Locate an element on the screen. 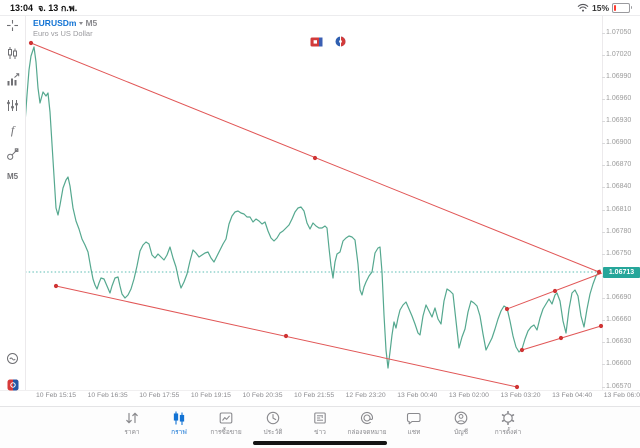 The height and width of the screenshot is (448, 640). tab-accounts: บัญชี is located at coordinates (461, 423).